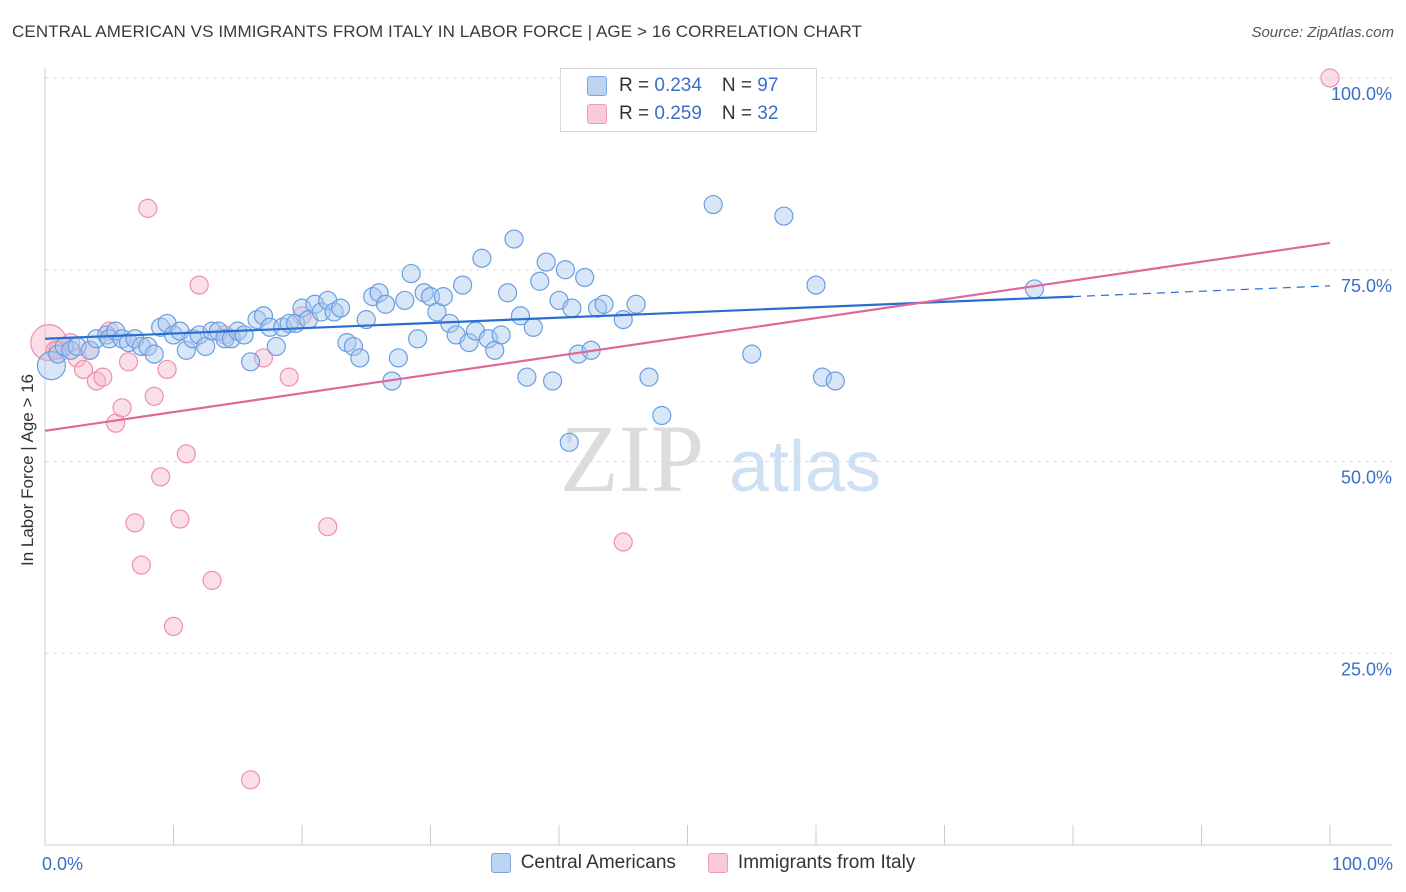  Describe the element at coordinates (598, 862) in the screenshot. I see `legend-label: Central Americans` at that location.